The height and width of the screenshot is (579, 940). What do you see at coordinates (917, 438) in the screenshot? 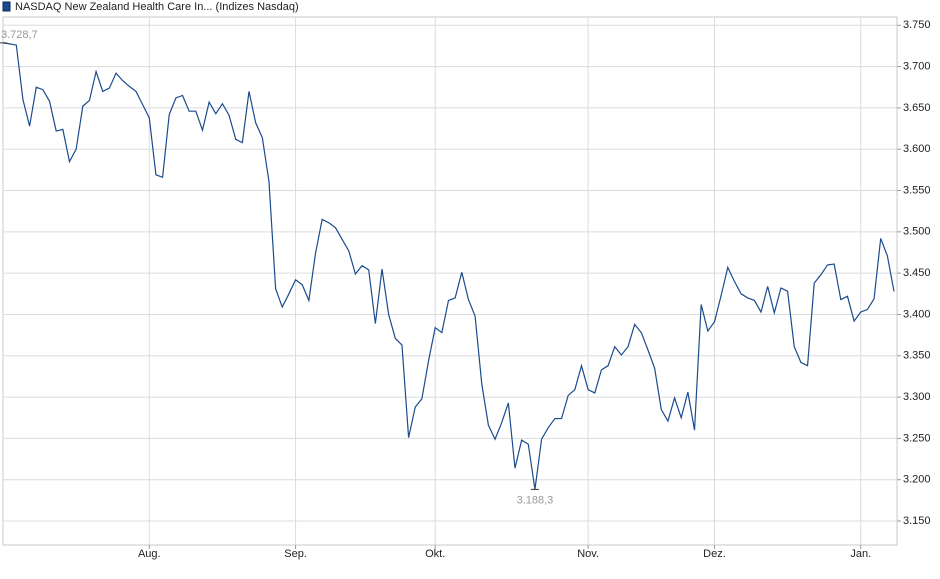
I see `y-tick-label: 3.250` at bounding box center [917, 438].